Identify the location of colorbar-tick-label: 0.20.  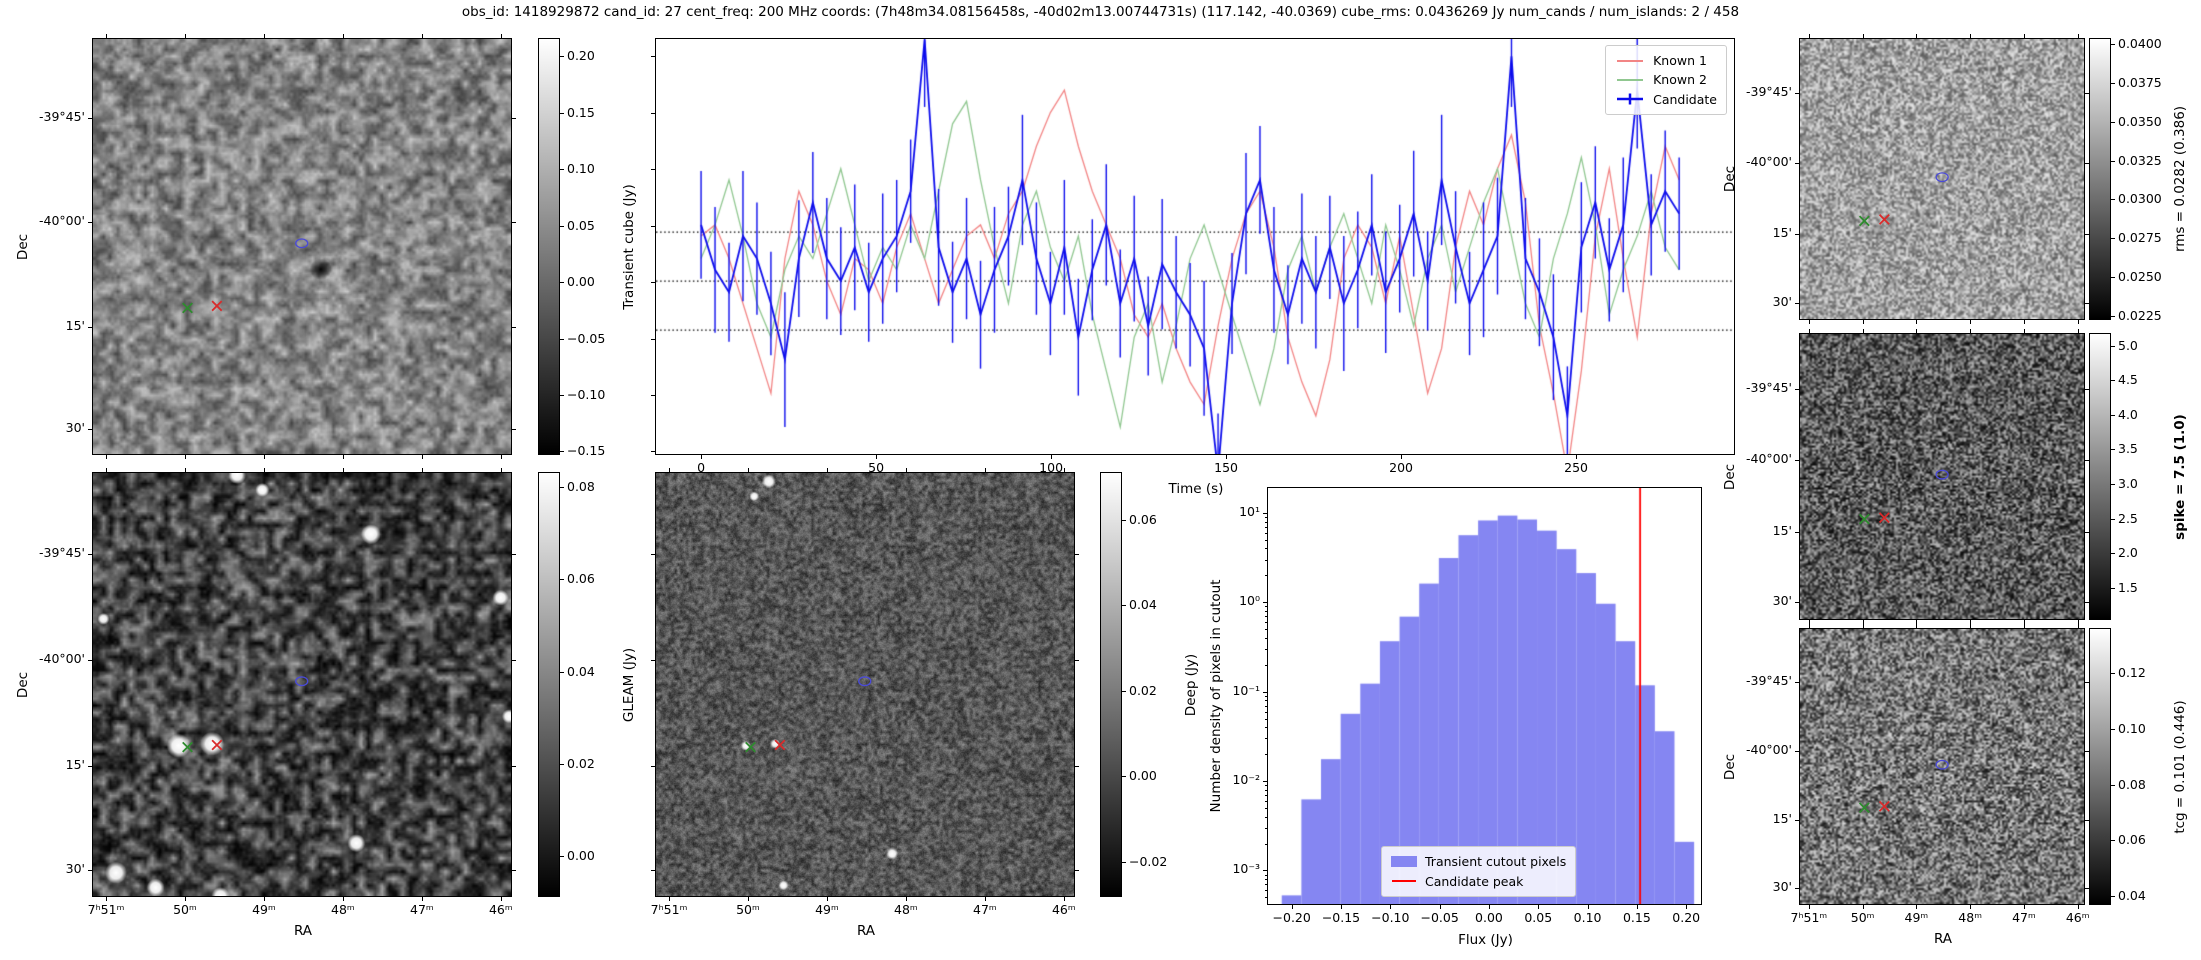
(581, 56).